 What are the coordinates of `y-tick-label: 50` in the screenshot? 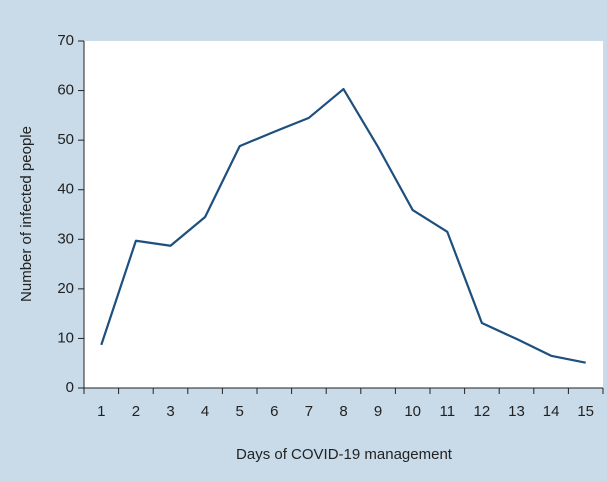 It's located at (65, 139).